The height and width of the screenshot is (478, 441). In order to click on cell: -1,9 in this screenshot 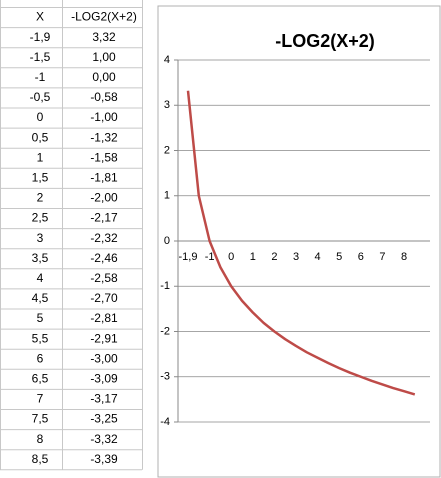, I will do `click(40, 37)`.